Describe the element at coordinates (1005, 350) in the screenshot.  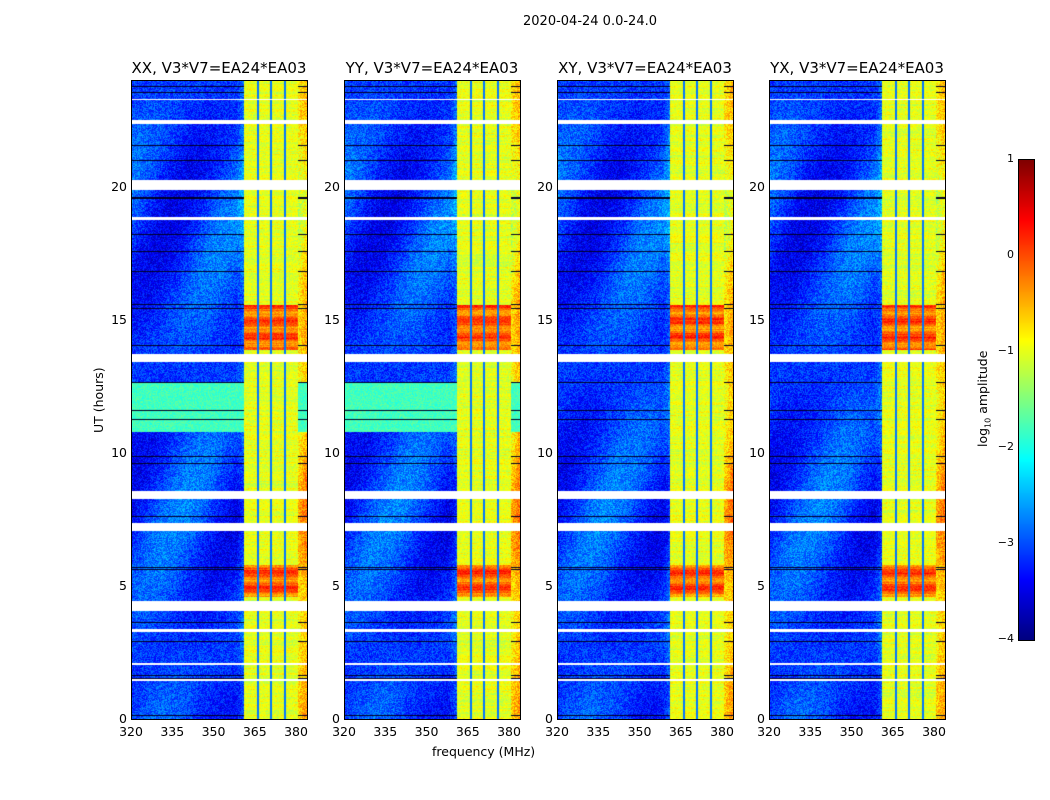
I see `colorbar-tick-label: −1` at that location.